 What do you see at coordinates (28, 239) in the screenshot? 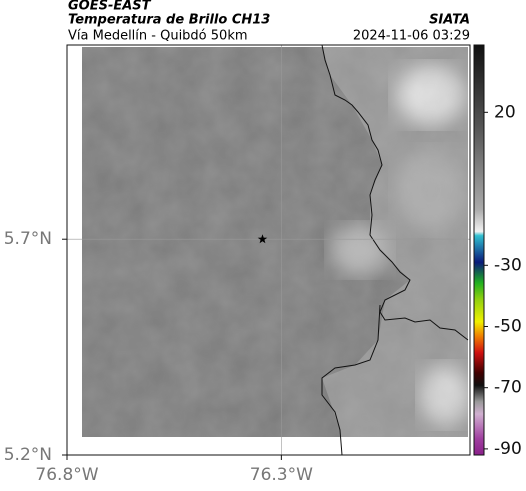
I see `y-tick-label: 5.7°N` at bounding box center [28, 239].